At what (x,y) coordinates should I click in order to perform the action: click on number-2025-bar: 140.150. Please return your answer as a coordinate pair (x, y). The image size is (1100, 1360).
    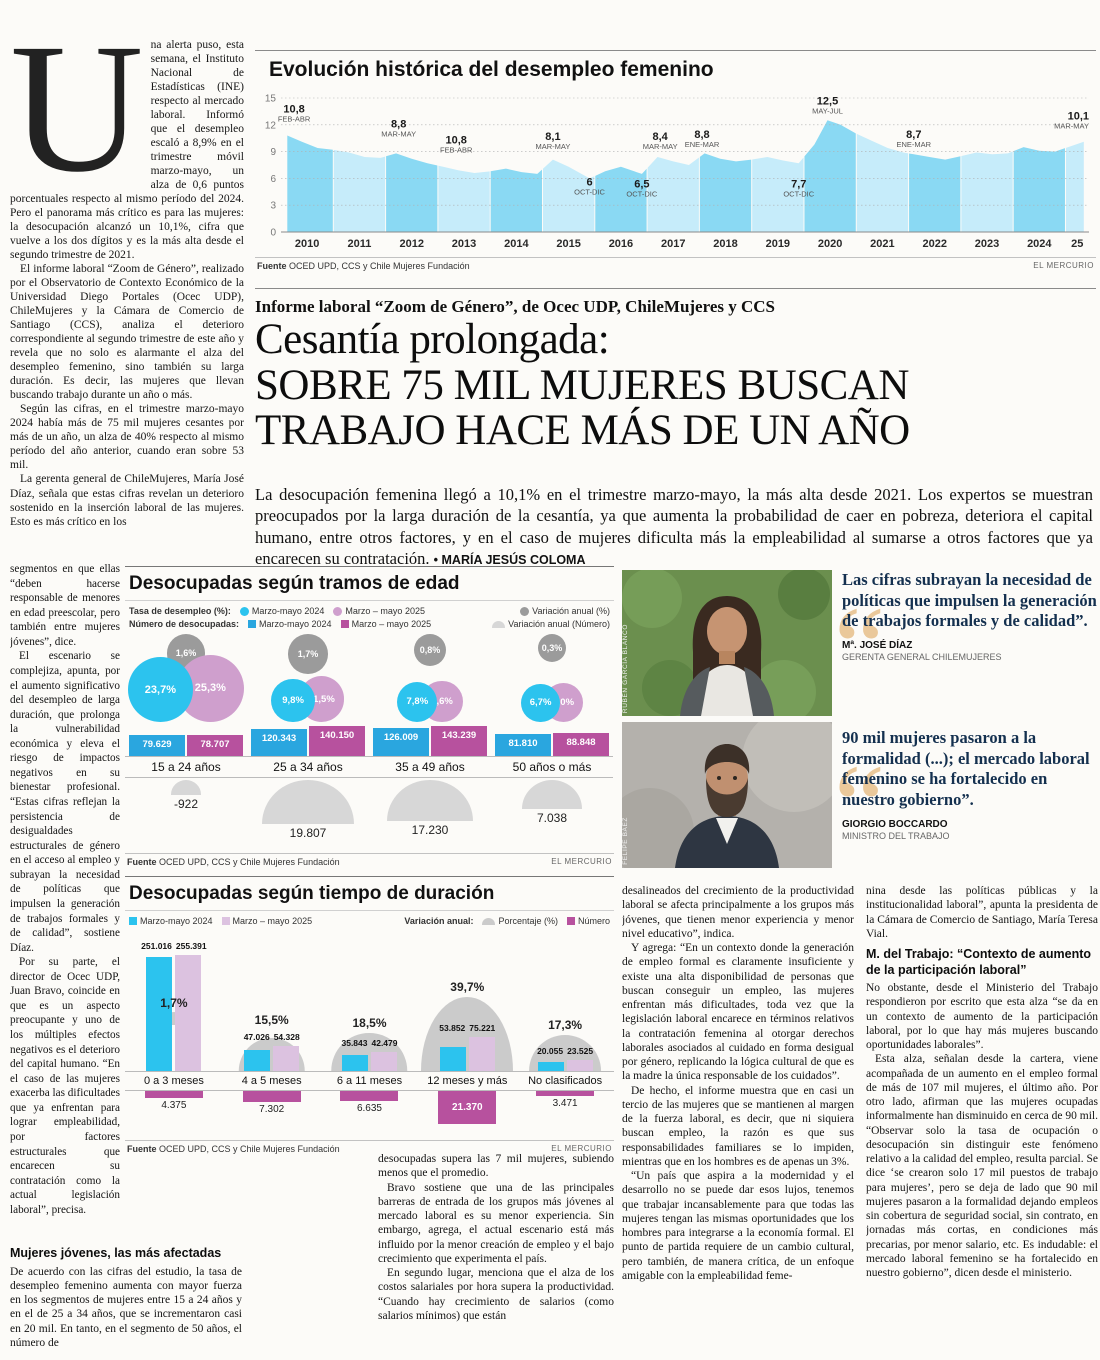
    Looking at the image, I should click on (337, 741).